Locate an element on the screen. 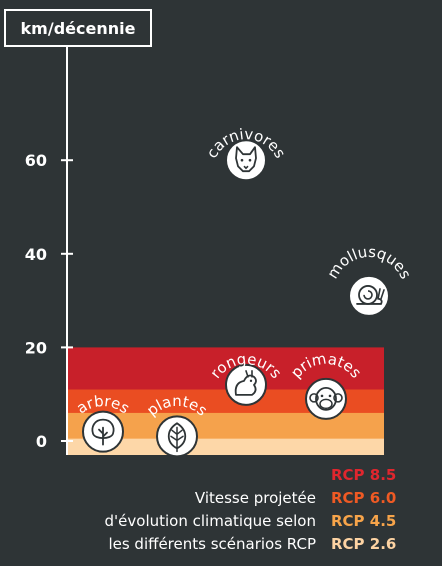  rcp-label-8-5: RCP 8.5 is located at coordinates (363, 475).